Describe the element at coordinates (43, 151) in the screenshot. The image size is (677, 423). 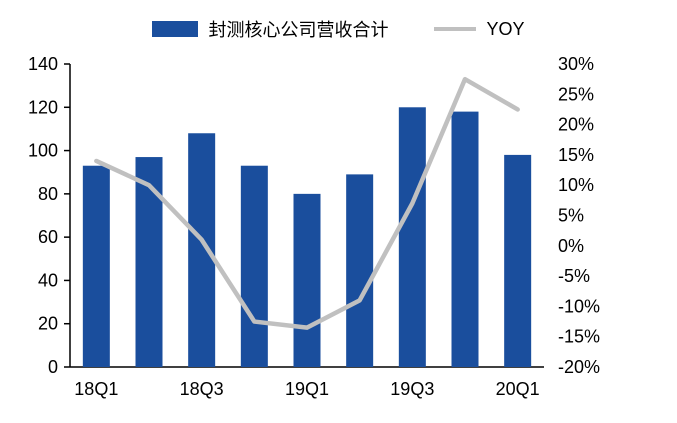
I see `left-axis-label: 100` at that location.